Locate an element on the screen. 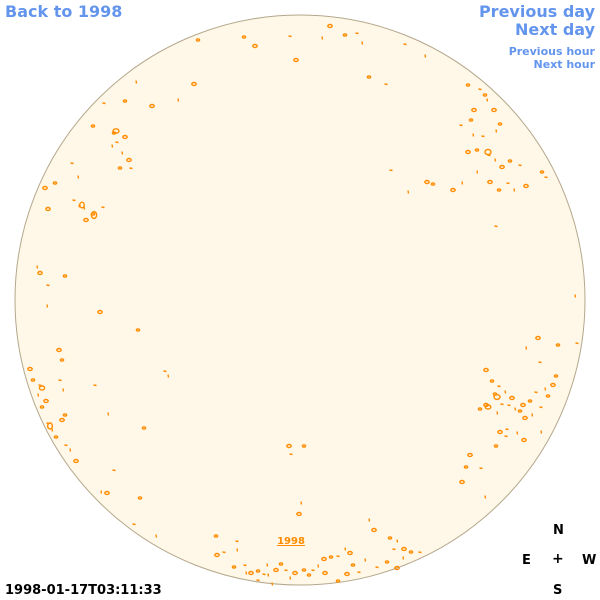 The image size is (600, 600). previous-day-link: Previous day is located at coordinates (536, 11).